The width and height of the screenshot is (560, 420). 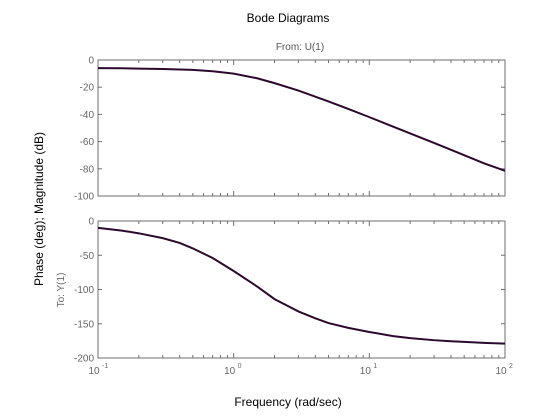 What do you see at coordinates (84, 359) in the screenshot?
I see `phase-ytick-label: -200` at bounding box center [84, 359].